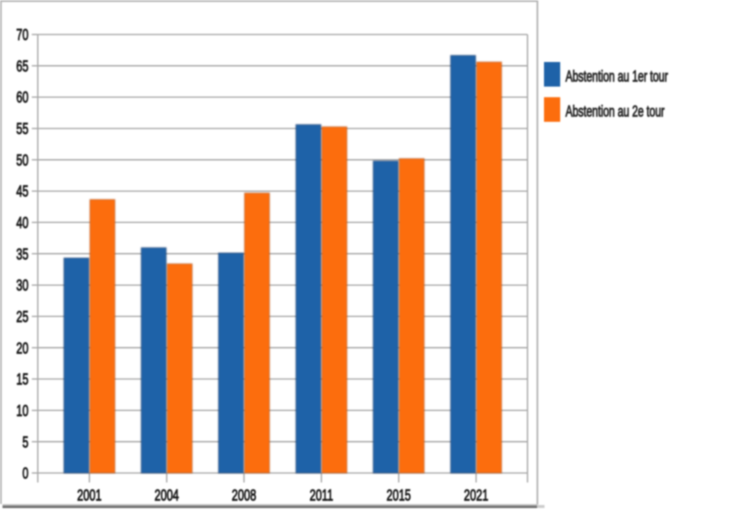 The image size is (754, 513). I want to click on svg-text: 5, so click(25, 441).